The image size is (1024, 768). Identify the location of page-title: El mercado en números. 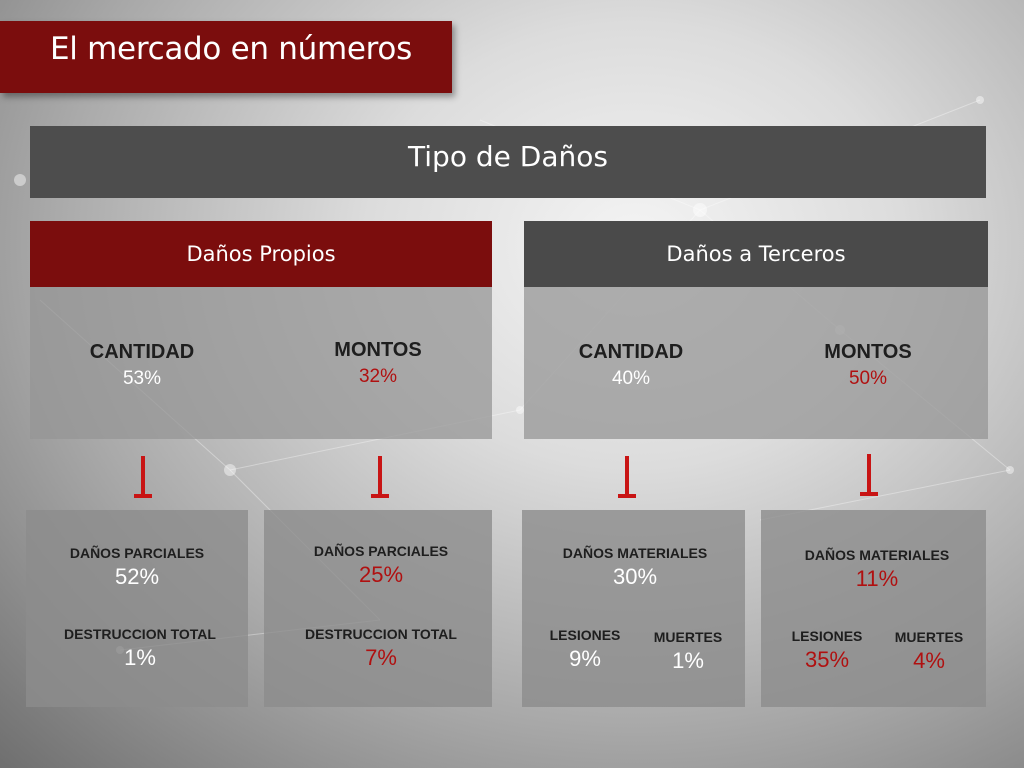
(231, 49).